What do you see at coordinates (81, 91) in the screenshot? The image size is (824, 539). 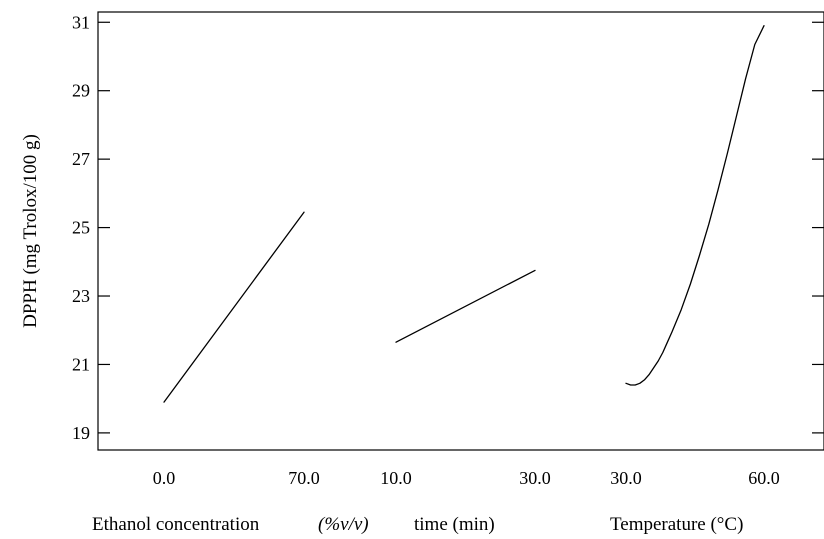 I see `y-tick-label: 29` at bounding box center [81, 91].